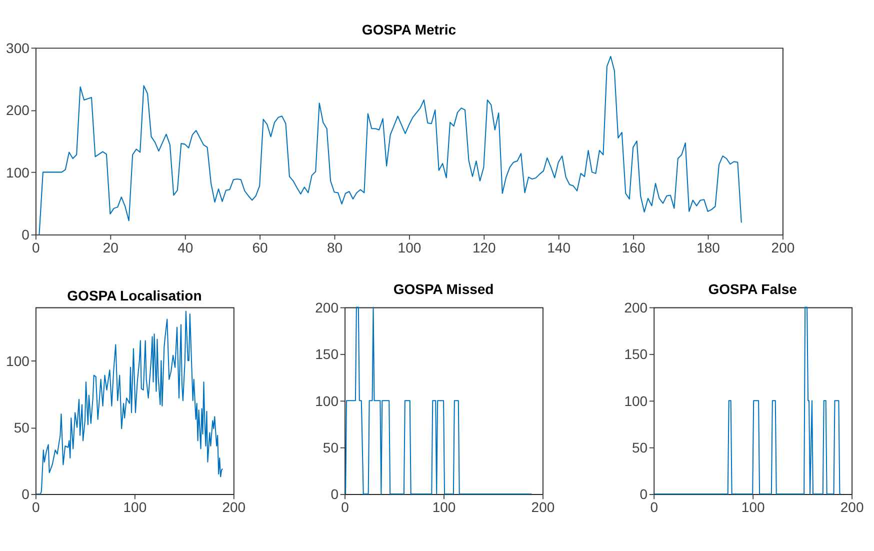 This screenshot has width=874, height=551. I want to click on y-tick-label: 300, so click(18, 48).